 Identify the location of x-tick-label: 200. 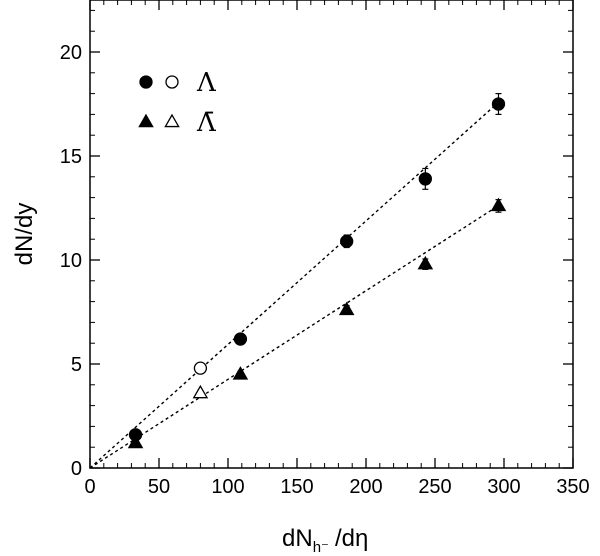
(365, 487).